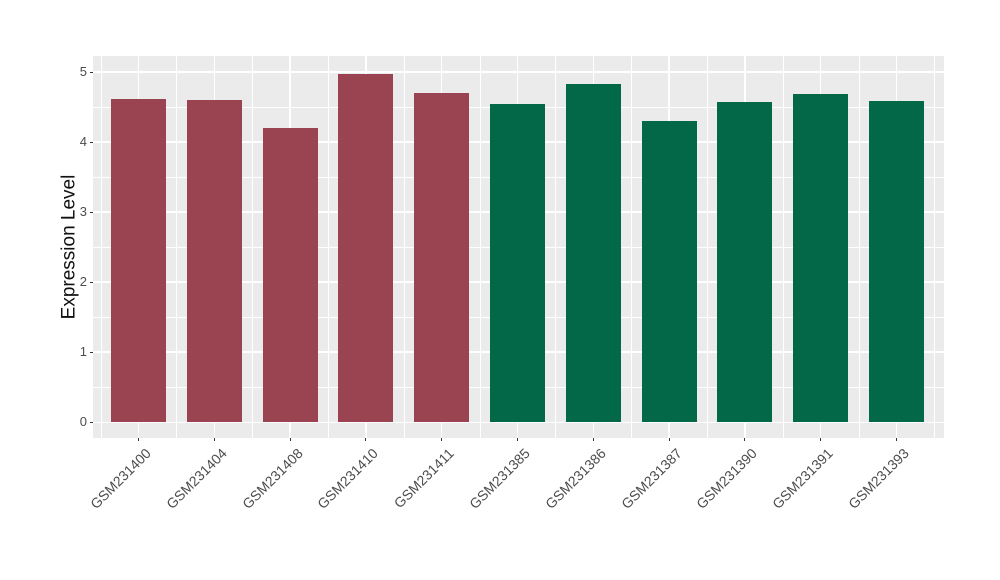 The height and width of the screenshot is (580, 1000). What do you see at coordinates (366, 248) in the screenshot?
I see `bar-GSM231410` at bounding box center [366, 248].